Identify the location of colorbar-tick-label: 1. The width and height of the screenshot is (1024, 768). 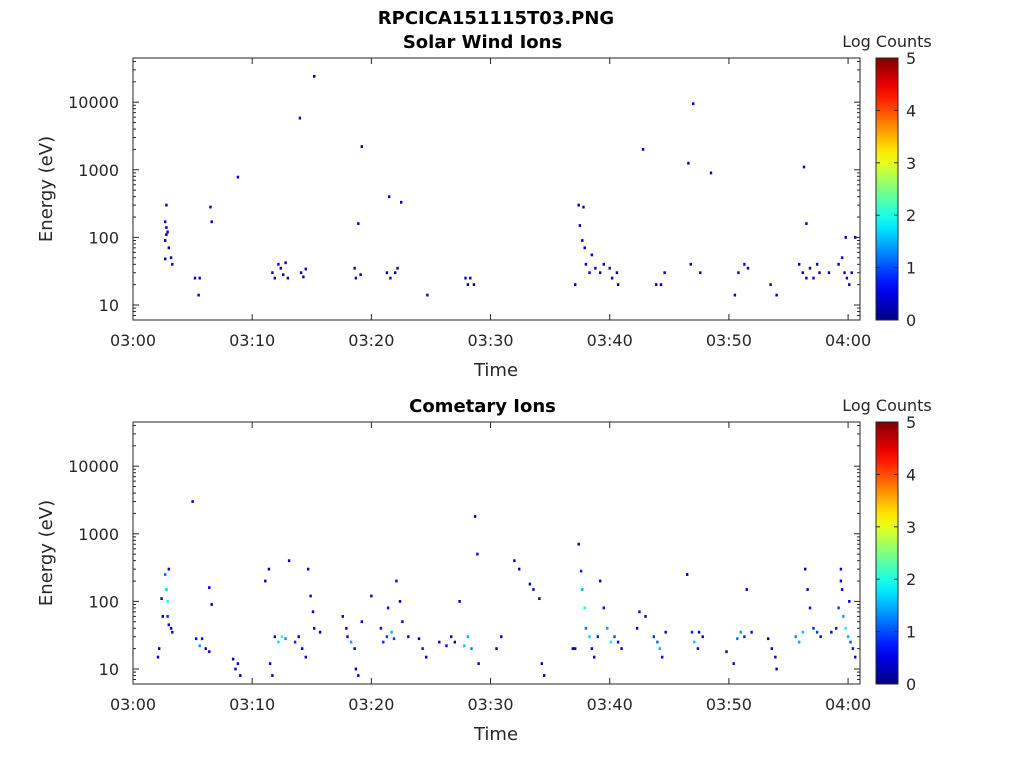
(911, 632).